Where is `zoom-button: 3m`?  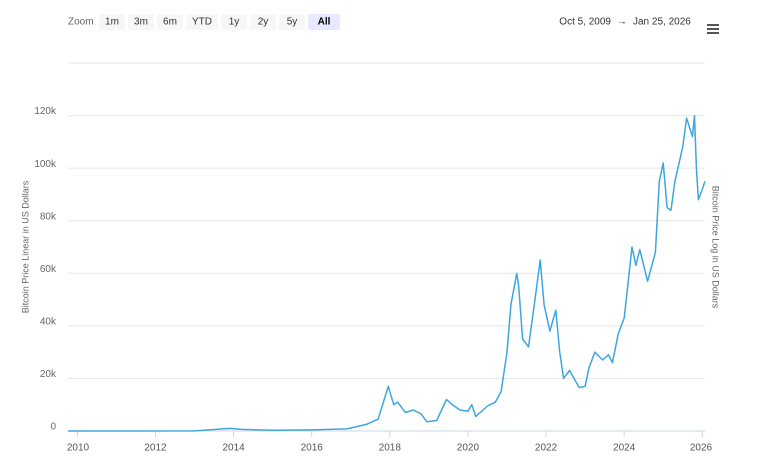 zoom-button: 3m is located at coordinates (141, 22).